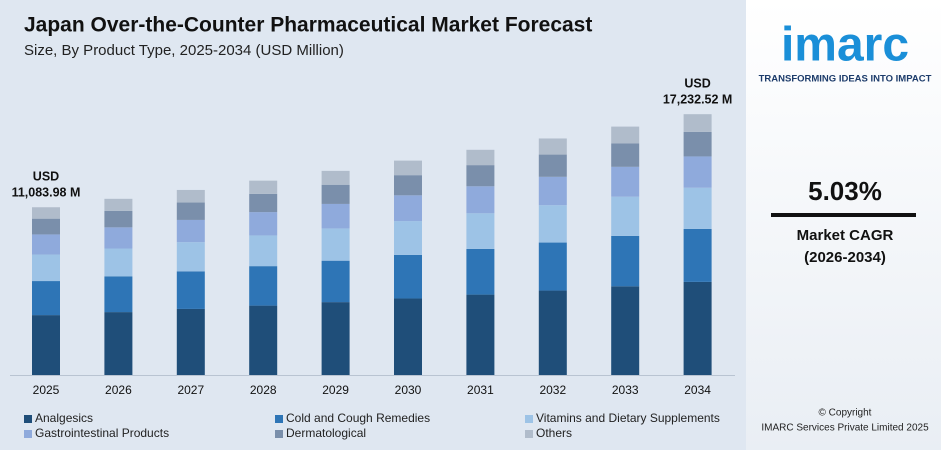 The image size is (941, 455). Describe the element at coordinates (408, 390) in the screenshot. I see `x-tick-label: 2030` at that location.